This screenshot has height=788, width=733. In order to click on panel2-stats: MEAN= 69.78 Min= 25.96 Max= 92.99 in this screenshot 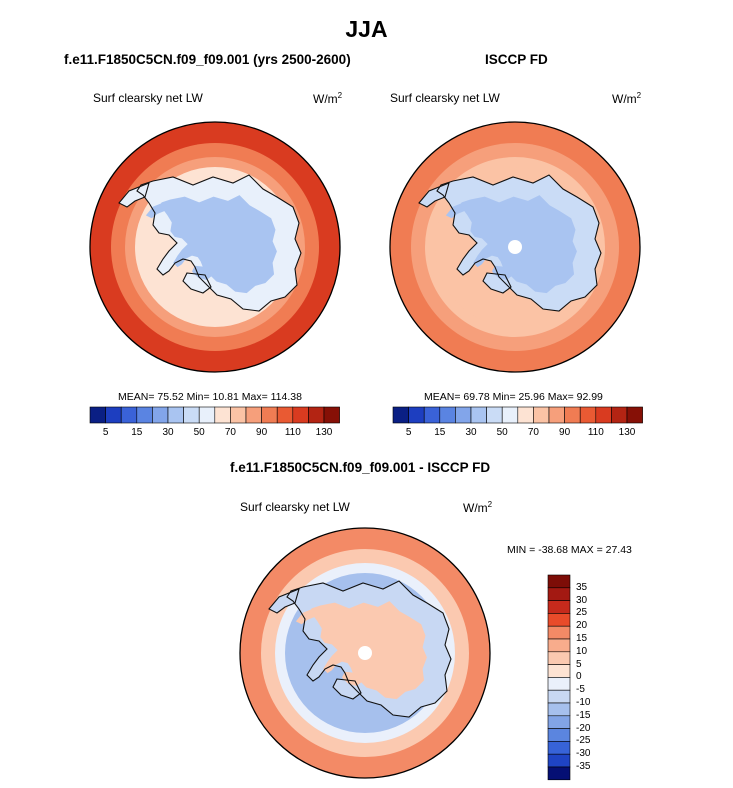, I will do `click(513, 397)`.